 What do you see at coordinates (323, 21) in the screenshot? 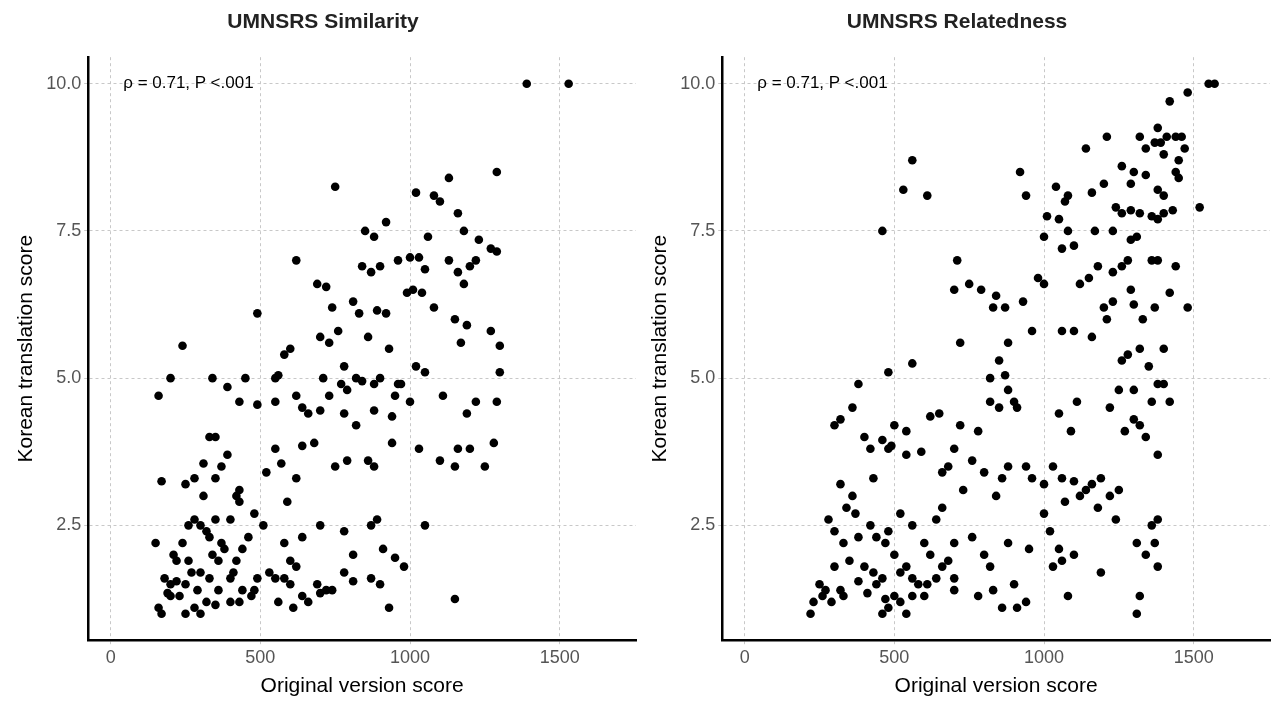
I see `chart-title: UMNSRS Similarity` at bounding box center [323, 21].